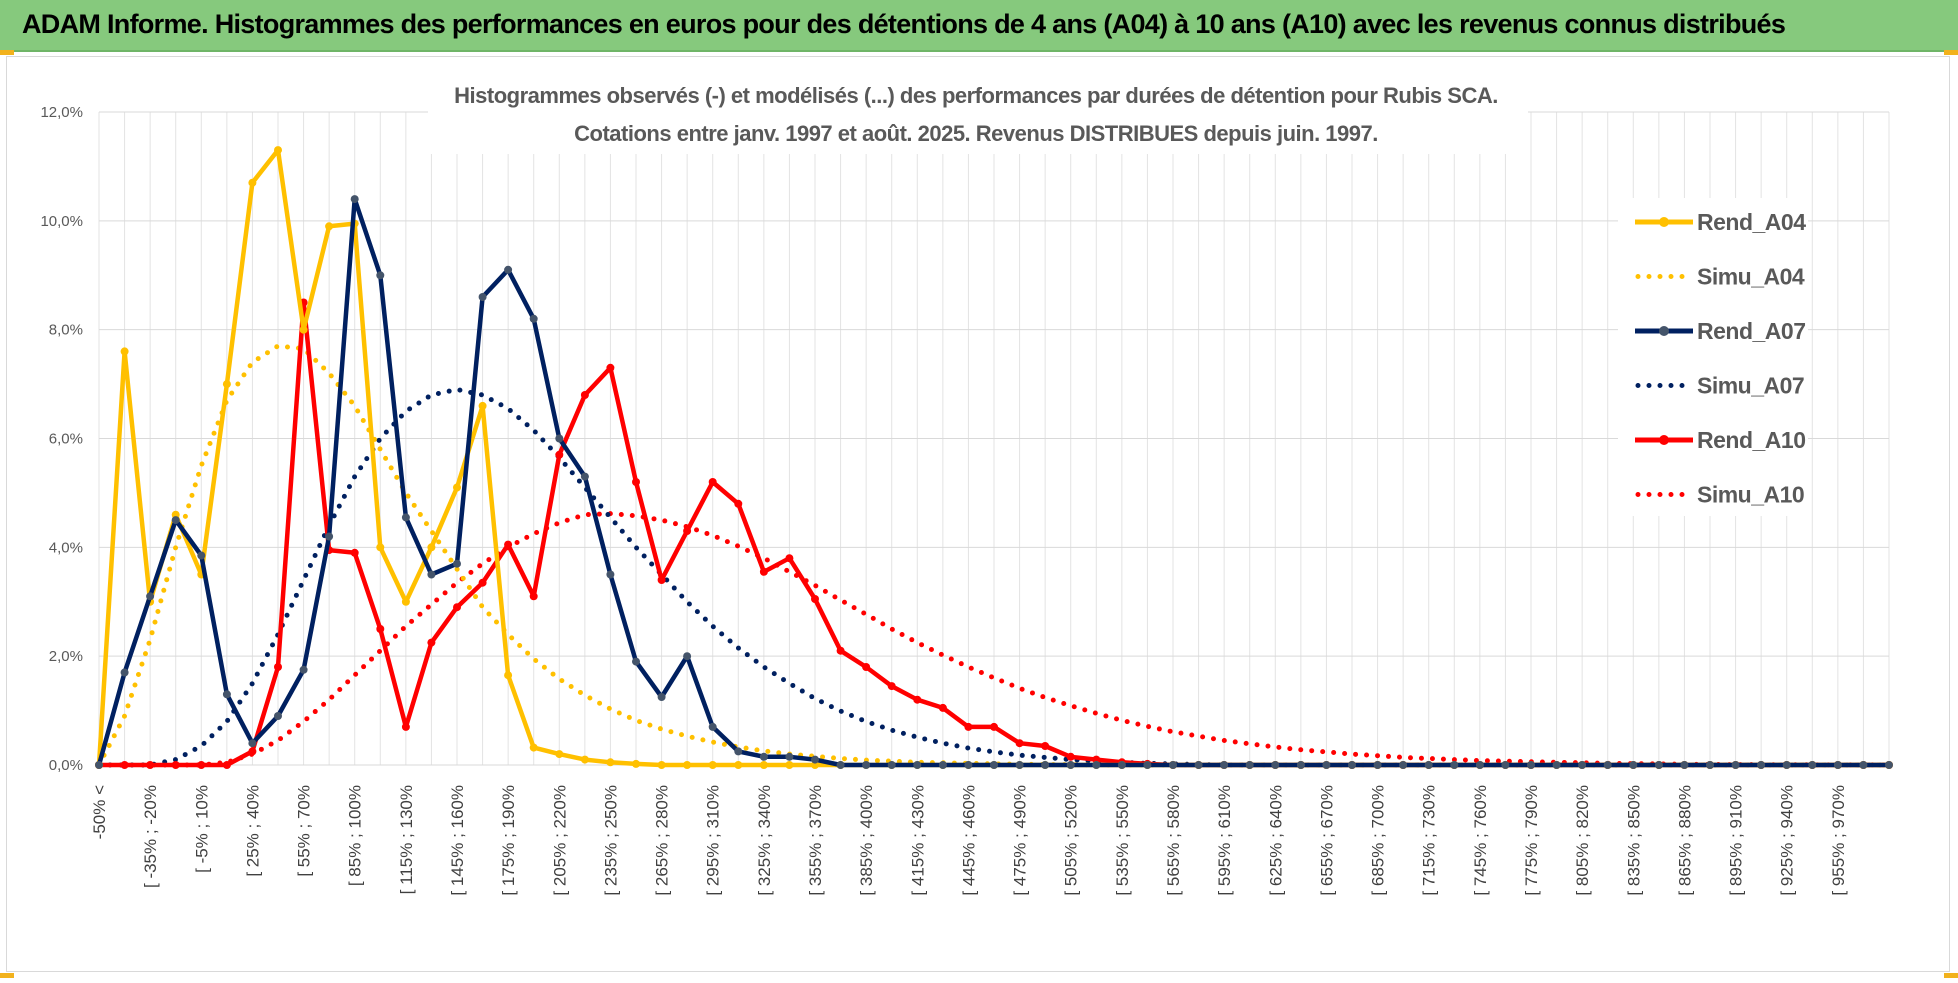 The height and width of the screenshot is (983, 1958). Describe the element at coordinates (764, 840) in the screenshot. I see `x-tick-label: [ 325% ; 340%` at that location.